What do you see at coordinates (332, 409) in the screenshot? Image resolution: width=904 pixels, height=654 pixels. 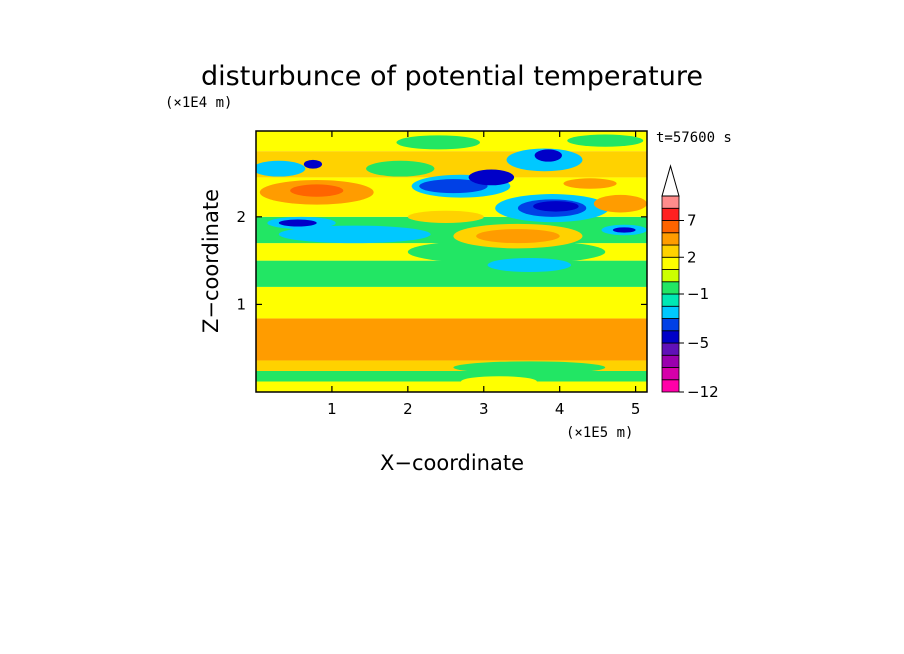 I see `x-tick-label: 1` at bounding box center [332, 409].